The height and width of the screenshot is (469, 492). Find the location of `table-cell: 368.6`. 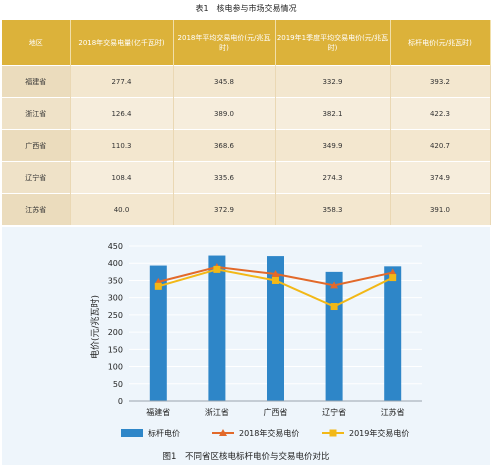

table-cell: 368.6 is located at coordinates (224, 145).